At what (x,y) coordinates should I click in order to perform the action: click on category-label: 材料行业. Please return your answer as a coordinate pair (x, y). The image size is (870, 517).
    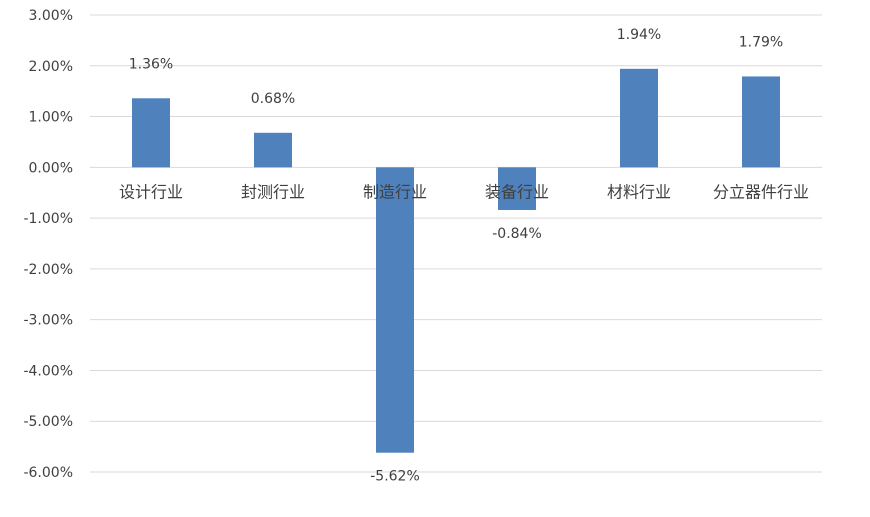
    Looking at the image, I should click on (639, 191).